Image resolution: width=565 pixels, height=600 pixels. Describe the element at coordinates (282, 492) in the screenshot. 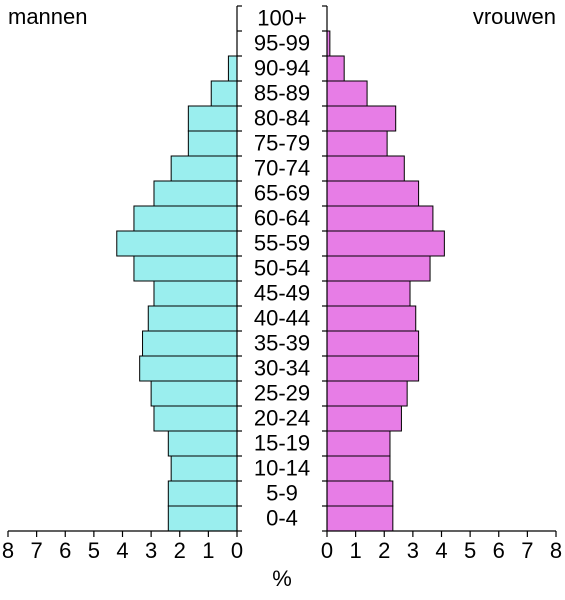

I see `y-tick-label: 5-9` at that location.